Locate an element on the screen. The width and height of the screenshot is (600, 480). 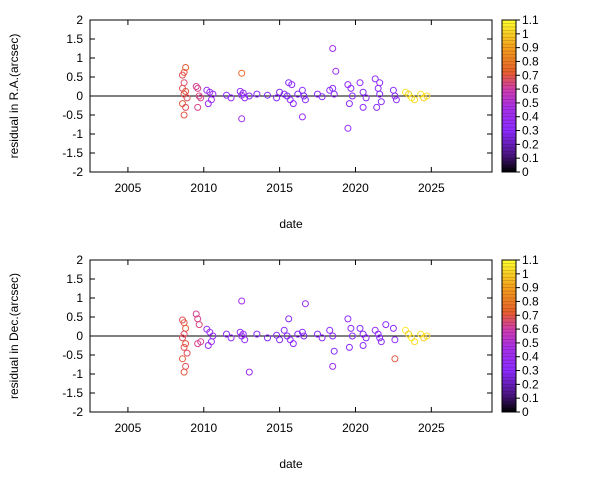
y-tick-label: -1.5 is located at coordinates (72, 393).